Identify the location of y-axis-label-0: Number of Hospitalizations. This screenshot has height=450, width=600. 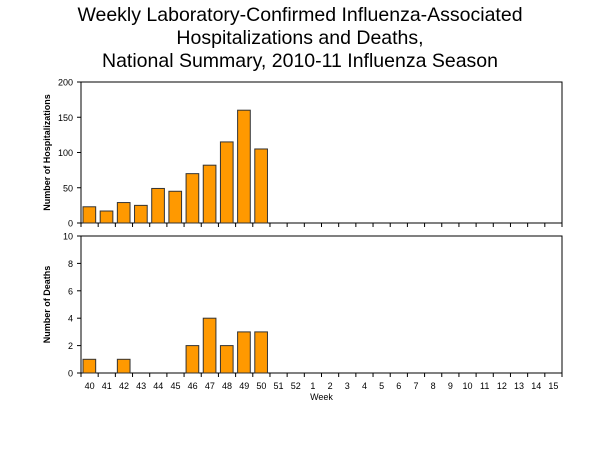
(47, 152).